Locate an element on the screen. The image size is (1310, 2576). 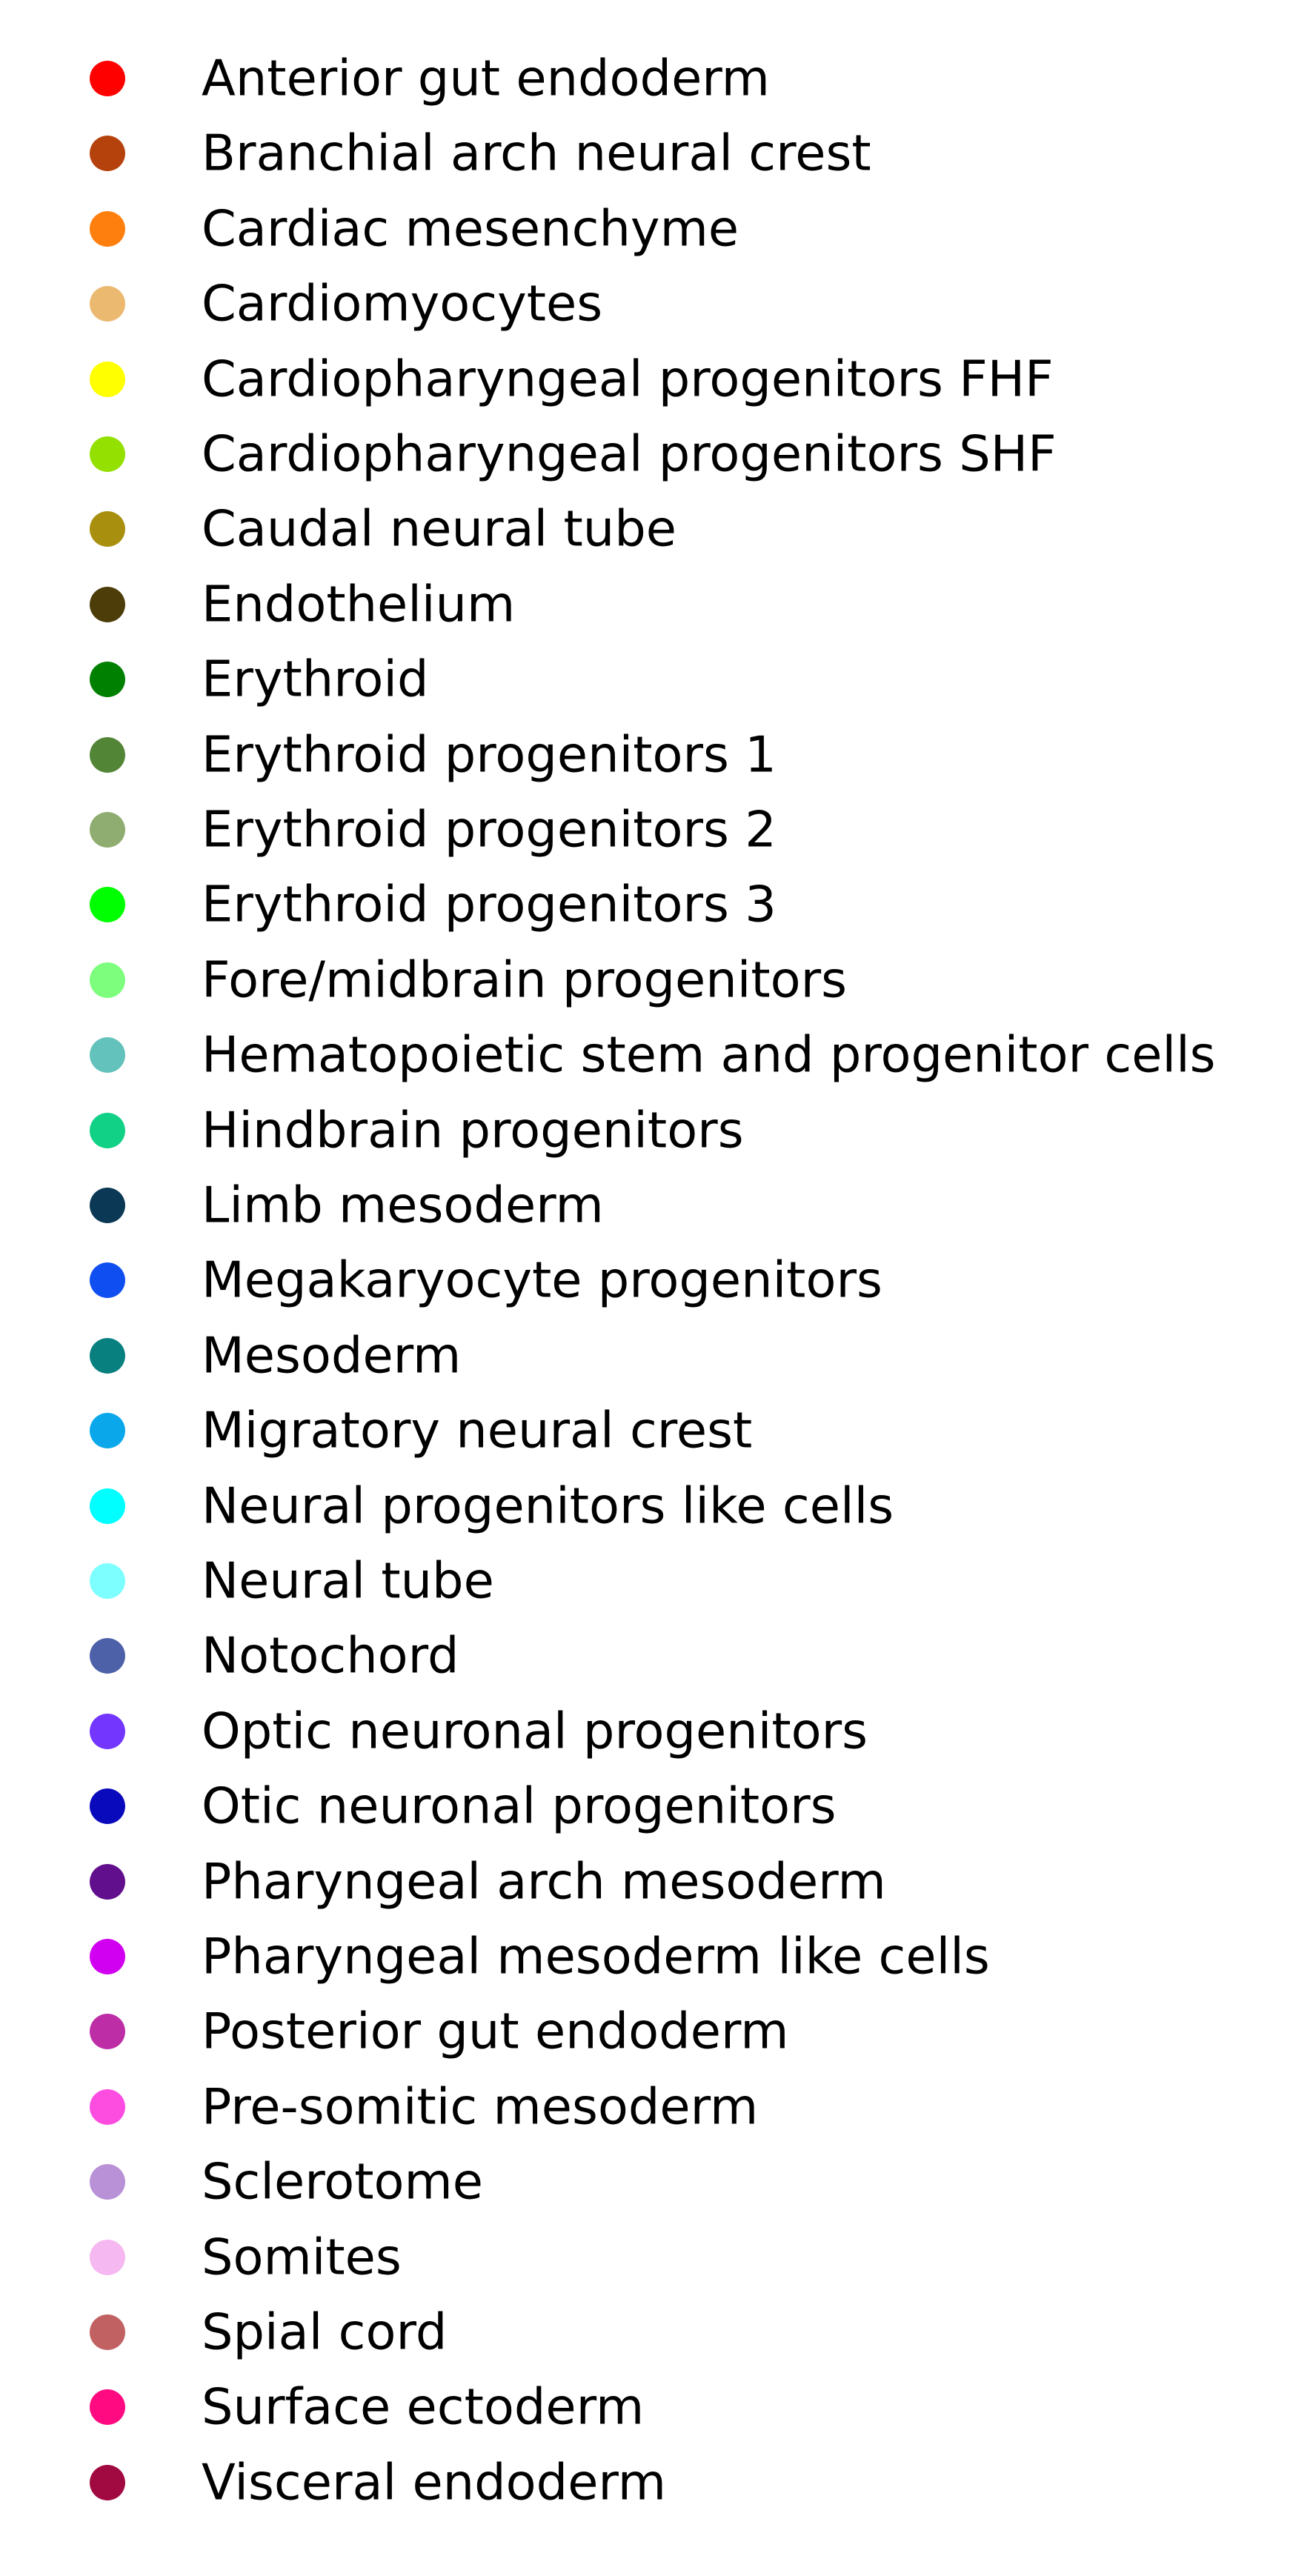
legend-item: Hindbrain progenitors is located at coordinates (655, 1122).